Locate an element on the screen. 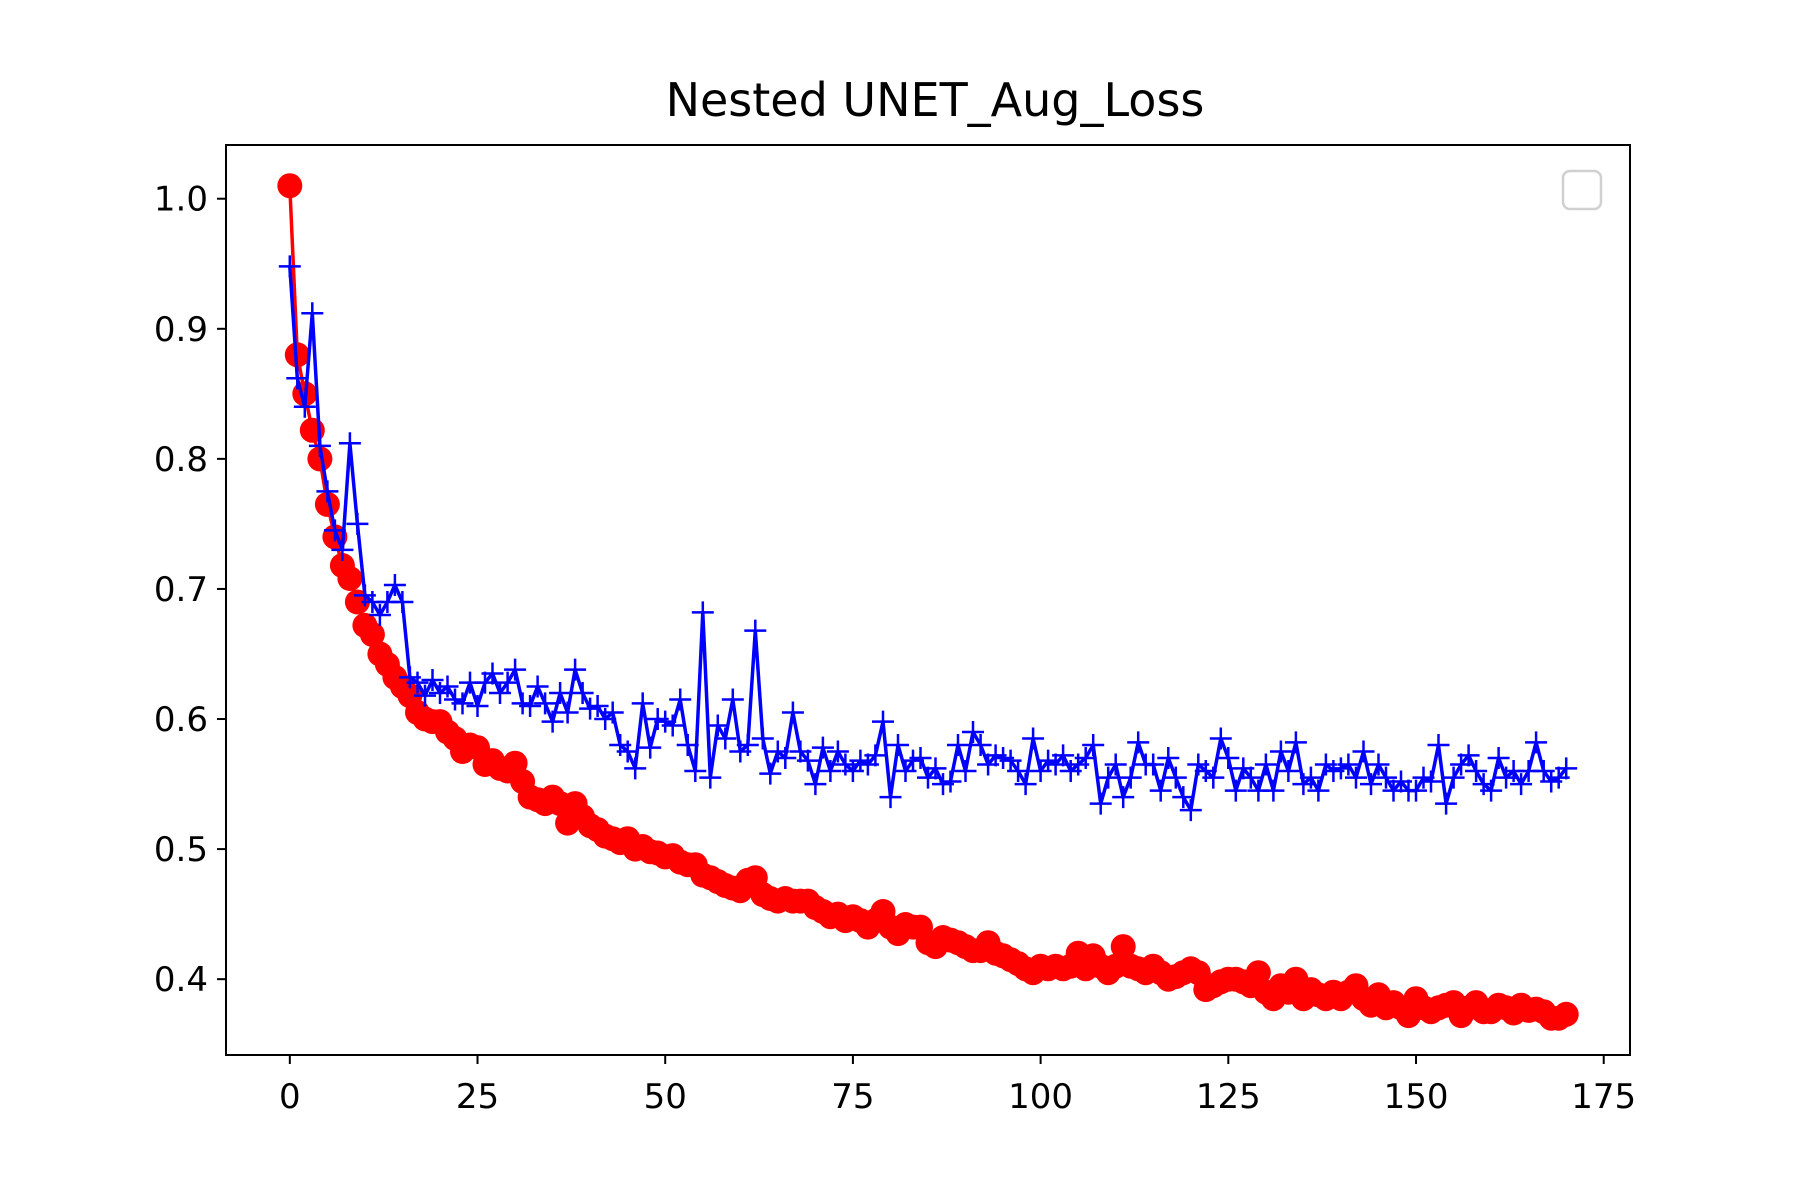 The image size is (1800, 1200). x-tick-label: 150 is located at coordinates (1416, 1097).